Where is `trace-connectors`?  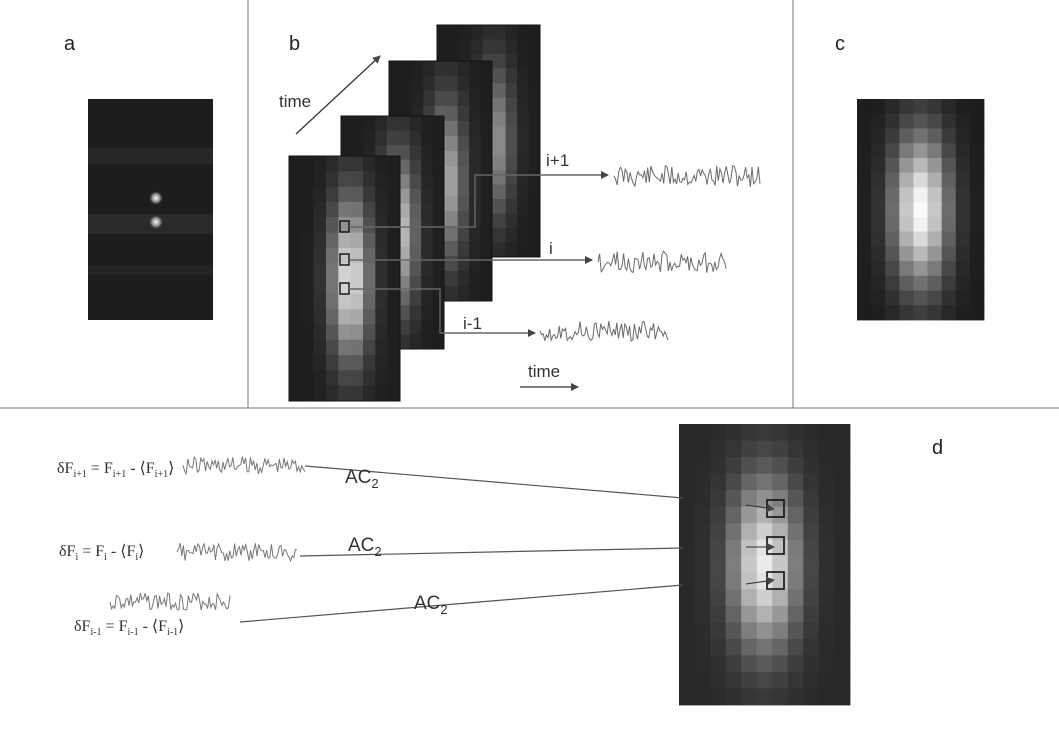 trace-connectors is located at coordinates (479, 254).